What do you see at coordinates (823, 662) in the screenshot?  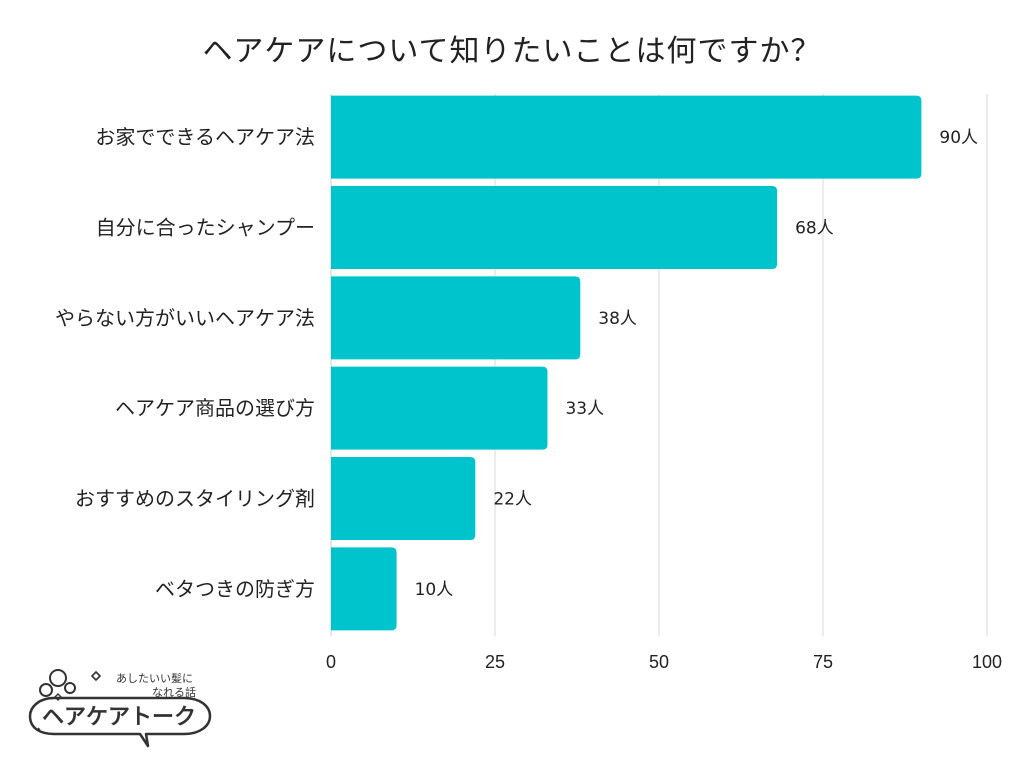 I see `x-tick-label: 75` at bounding box center [823, 662].